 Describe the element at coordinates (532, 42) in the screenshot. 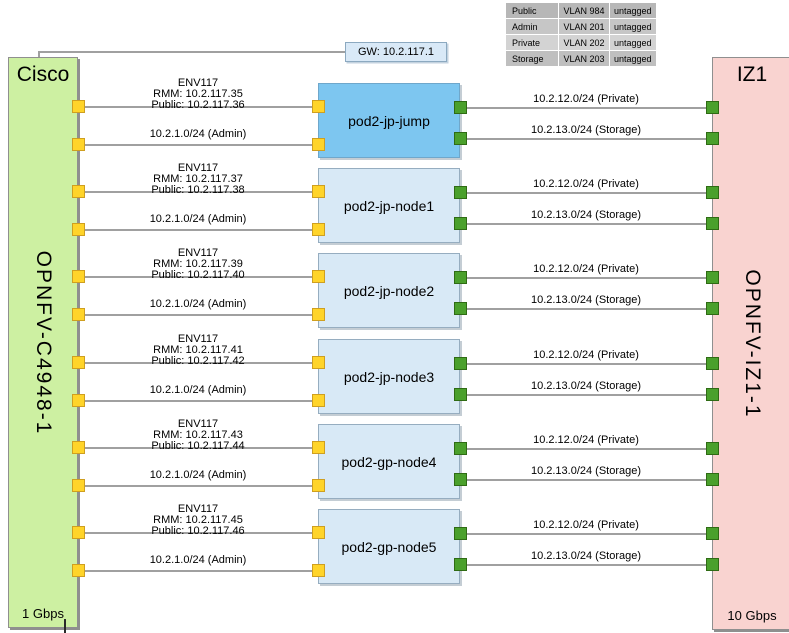

I see `vlan-network-cell: Private` at that location.